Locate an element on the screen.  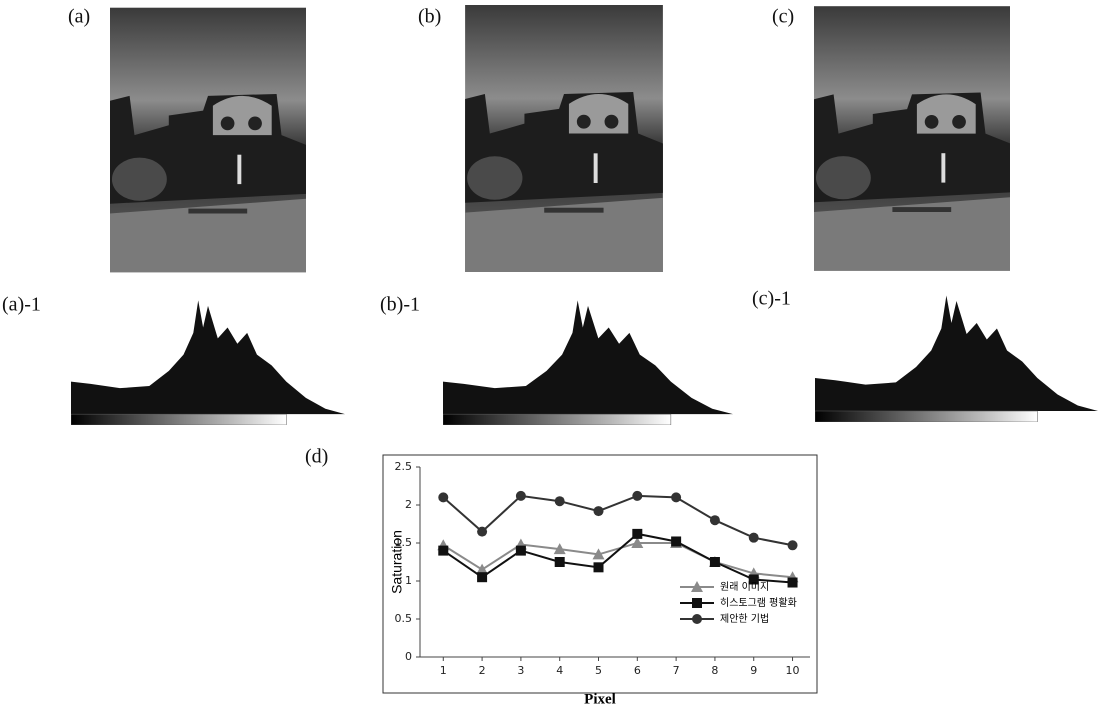
y-tick-label: 0.5 is located at coordinates (404, 618).